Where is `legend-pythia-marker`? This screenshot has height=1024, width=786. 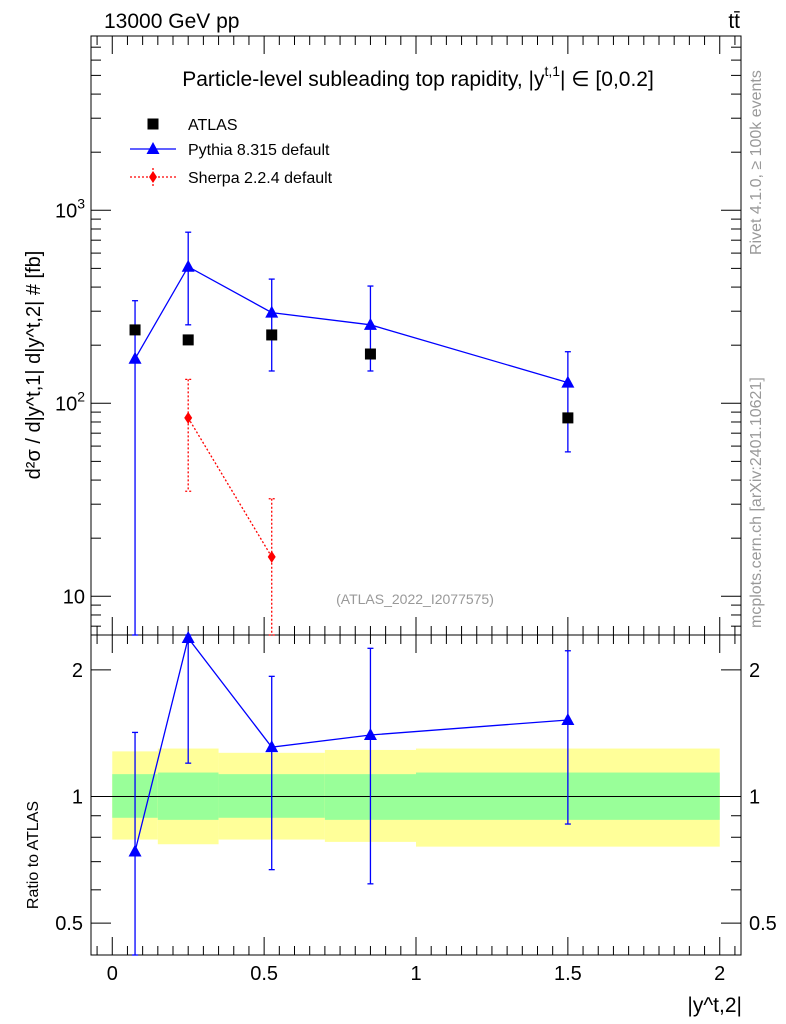
legend-pythia-marker is located at coordinates (153, 148).